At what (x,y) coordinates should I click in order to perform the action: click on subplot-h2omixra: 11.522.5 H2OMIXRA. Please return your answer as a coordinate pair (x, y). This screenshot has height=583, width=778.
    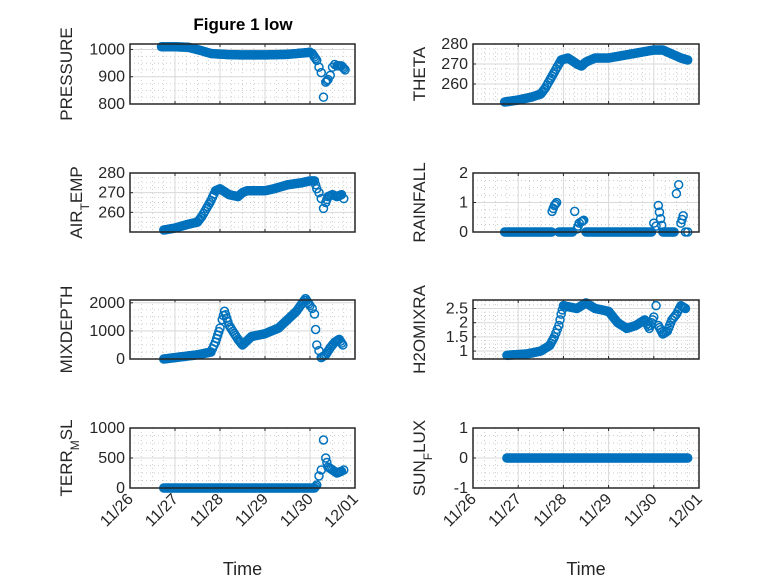
    Looking at the image, I should click on (555, 329).